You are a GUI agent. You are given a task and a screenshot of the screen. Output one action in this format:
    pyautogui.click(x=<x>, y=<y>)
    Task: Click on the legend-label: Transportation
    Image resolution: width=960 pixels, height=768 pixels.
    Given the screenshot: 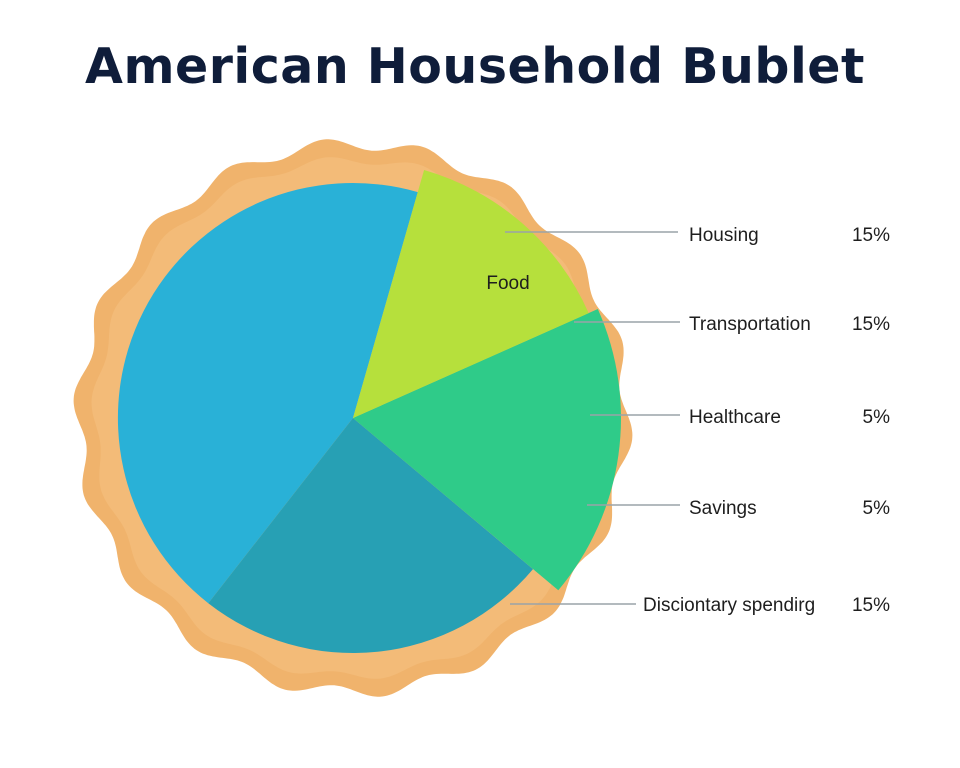 What is the action you would take?
    pyautogui.click(x=750, y=324)
    